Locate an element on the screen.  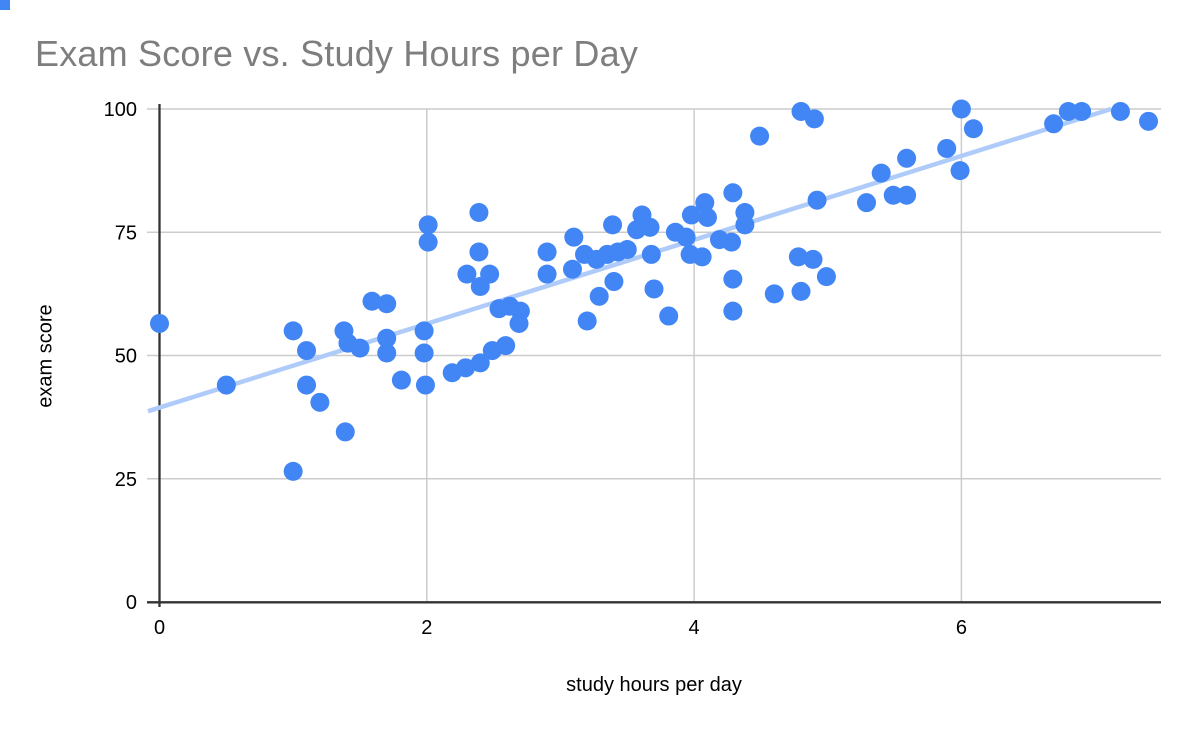
y-tick-label: 75 is located at coordinates (126, 233).